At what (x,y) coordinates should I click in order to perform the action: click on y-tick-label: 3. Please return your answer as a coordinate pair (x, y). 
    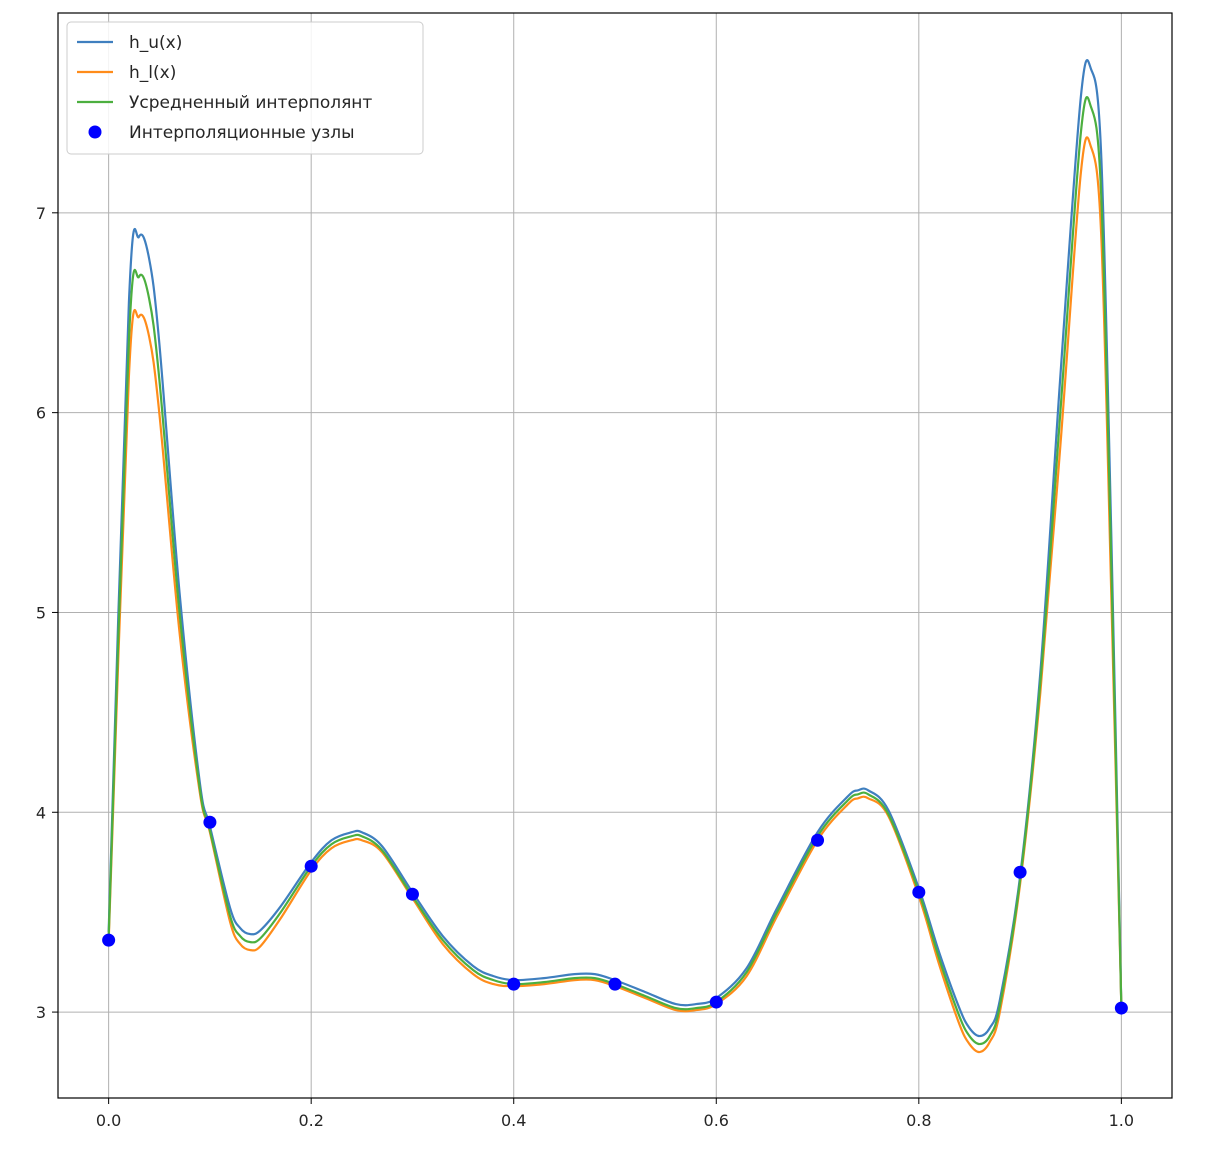
    Looking at the image, I should click on (41, 1012).